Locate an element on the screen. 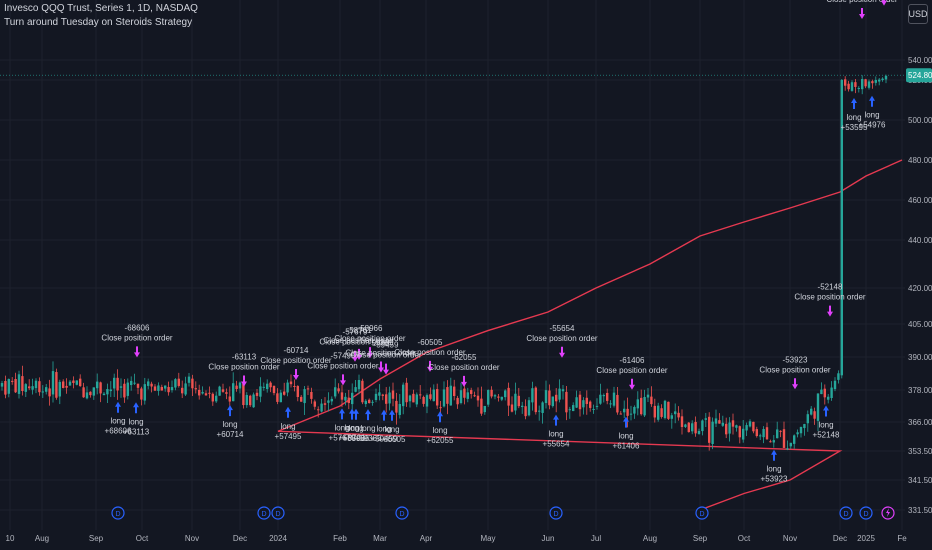  exit-value: -59459 is located at coordinates (386, 345).